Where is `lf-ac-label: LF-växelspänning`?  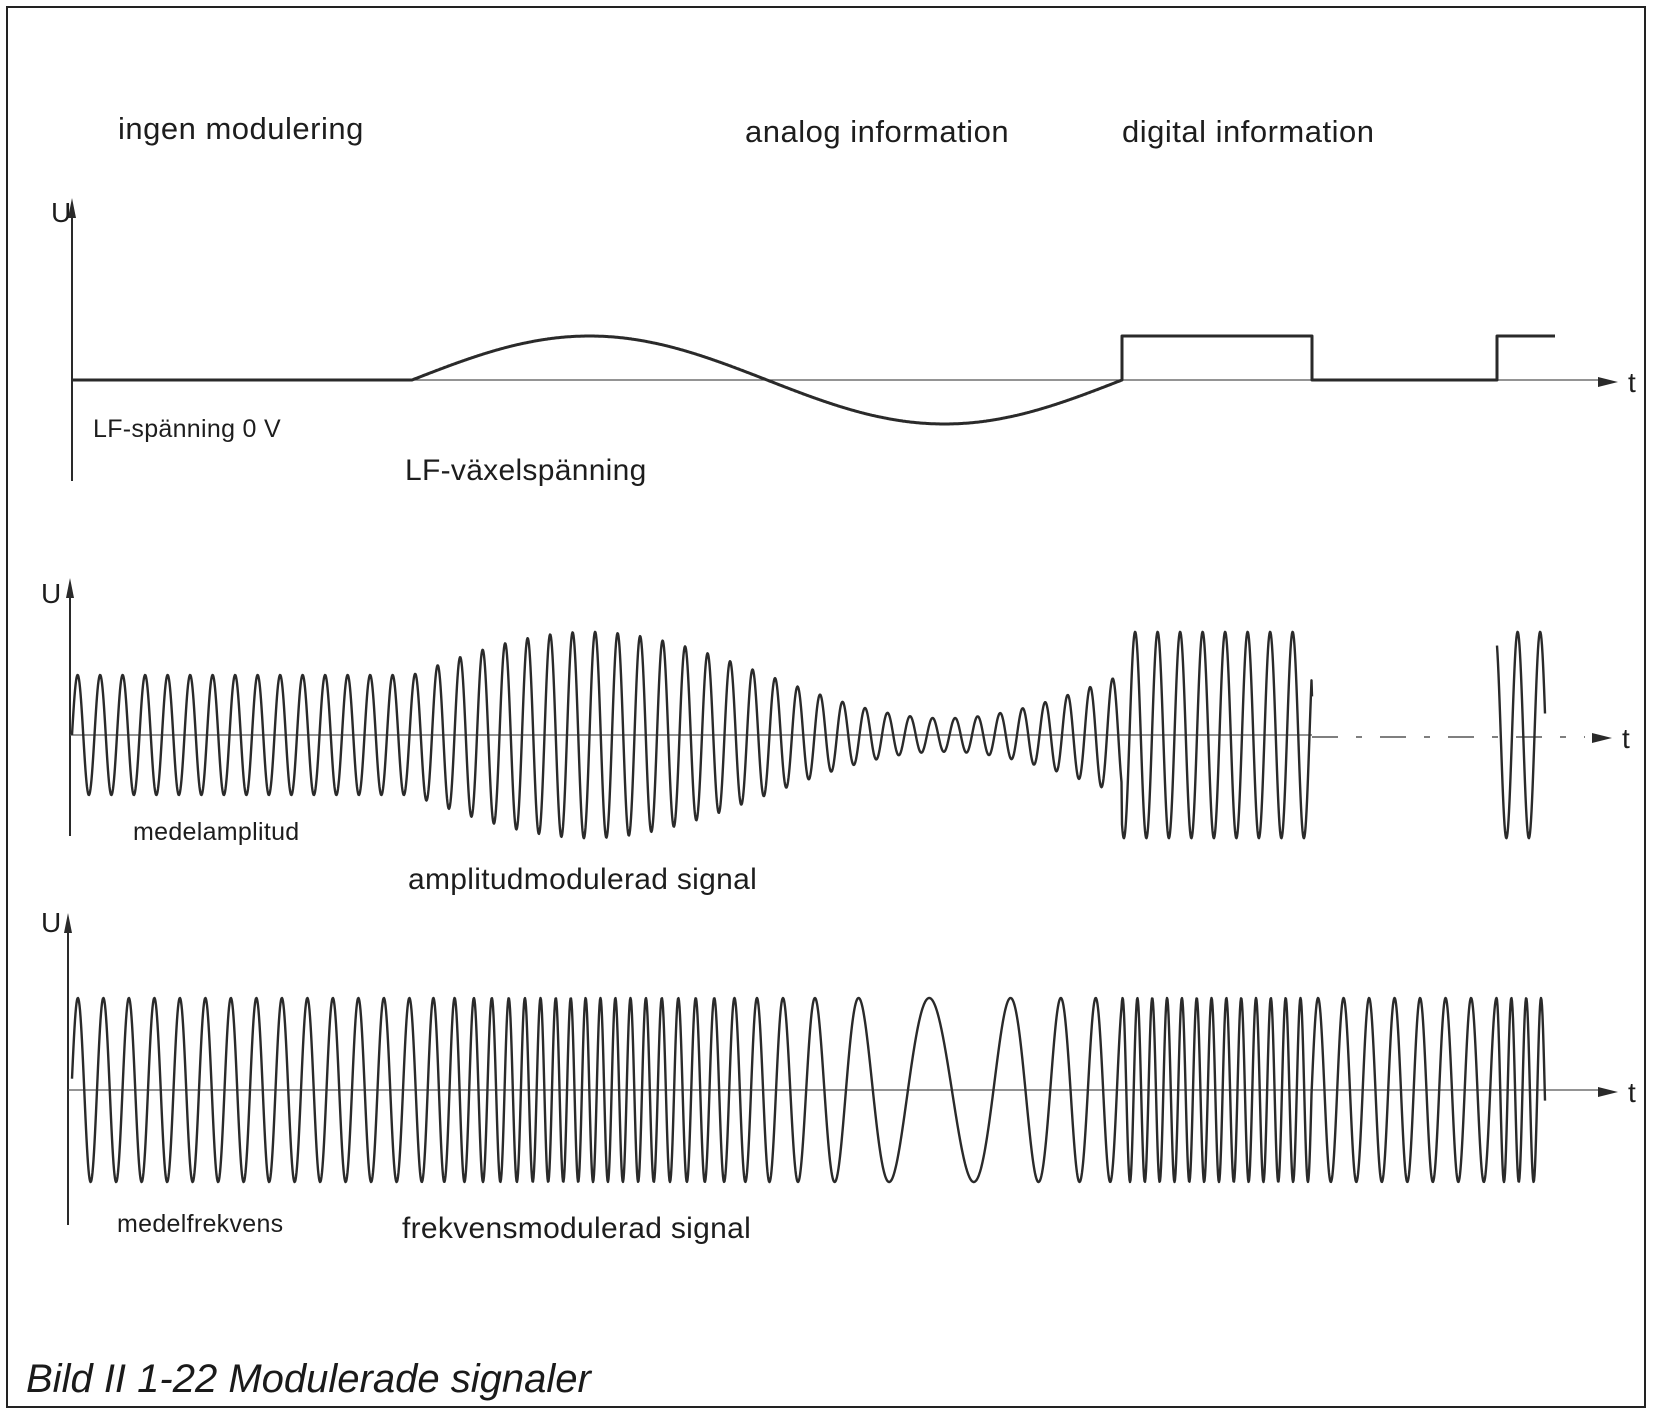
lf-ac-label: LF-växelspänning is located at coordinates (526, 470).